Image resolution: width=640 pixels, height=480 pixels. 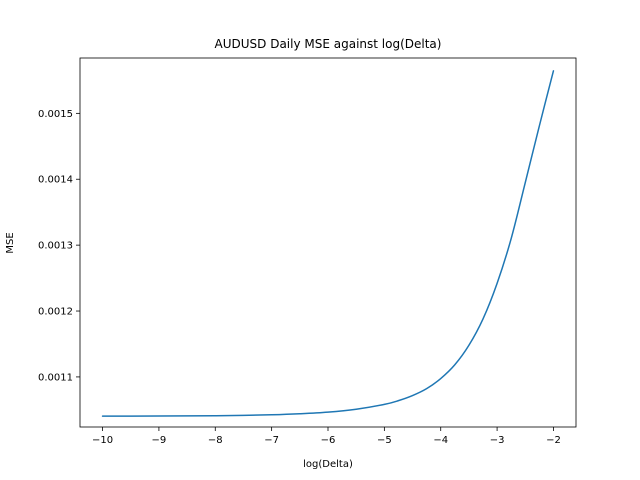 What do you see at coordinates (55, 312) in the screenshot?
I see `y-tick-label: 0.0012` at bounding box center [55, 312].